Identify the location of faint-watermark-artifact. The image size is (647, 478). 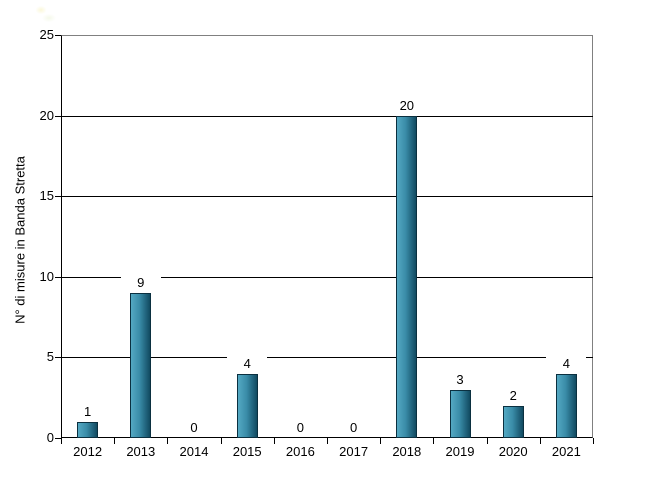
(44, 13).